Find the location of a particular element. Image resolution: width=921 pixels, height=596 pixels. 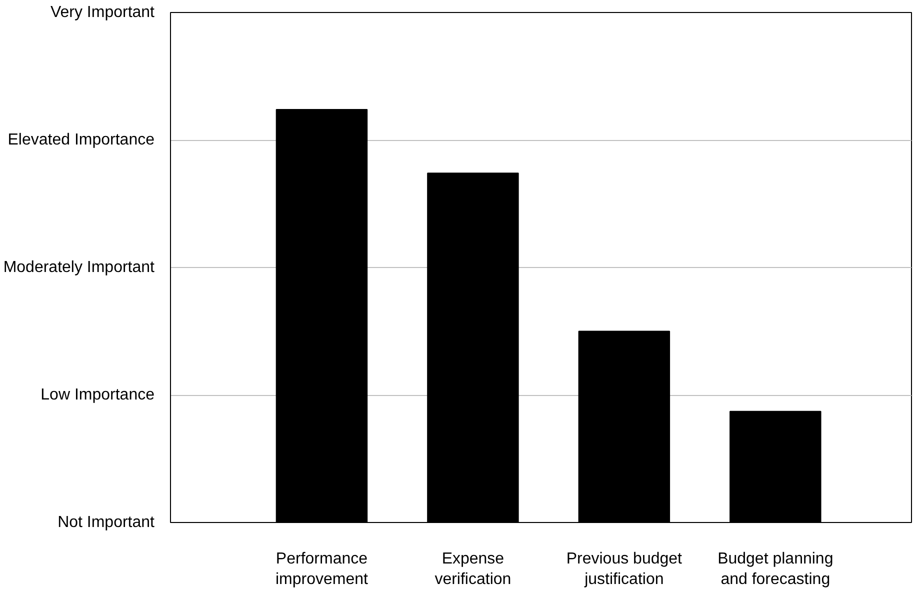

text: Very Important is located at coordinates (103, 12).